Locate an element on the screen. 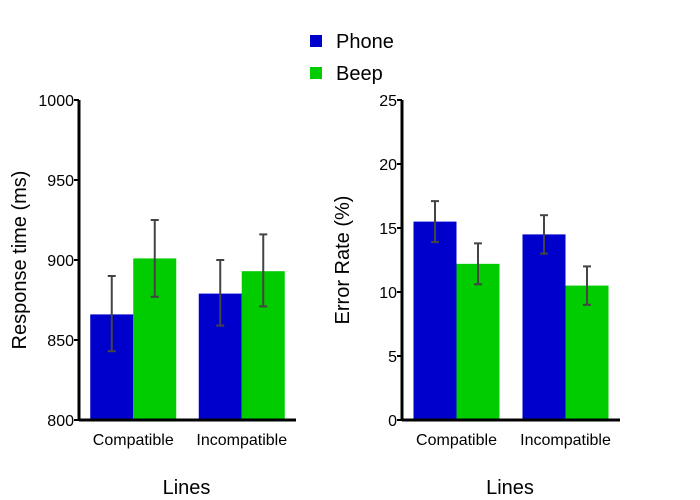 The width and height of the screenshot is (700, 500). bar-phone-incompatible is located at coordinates (544, 327).